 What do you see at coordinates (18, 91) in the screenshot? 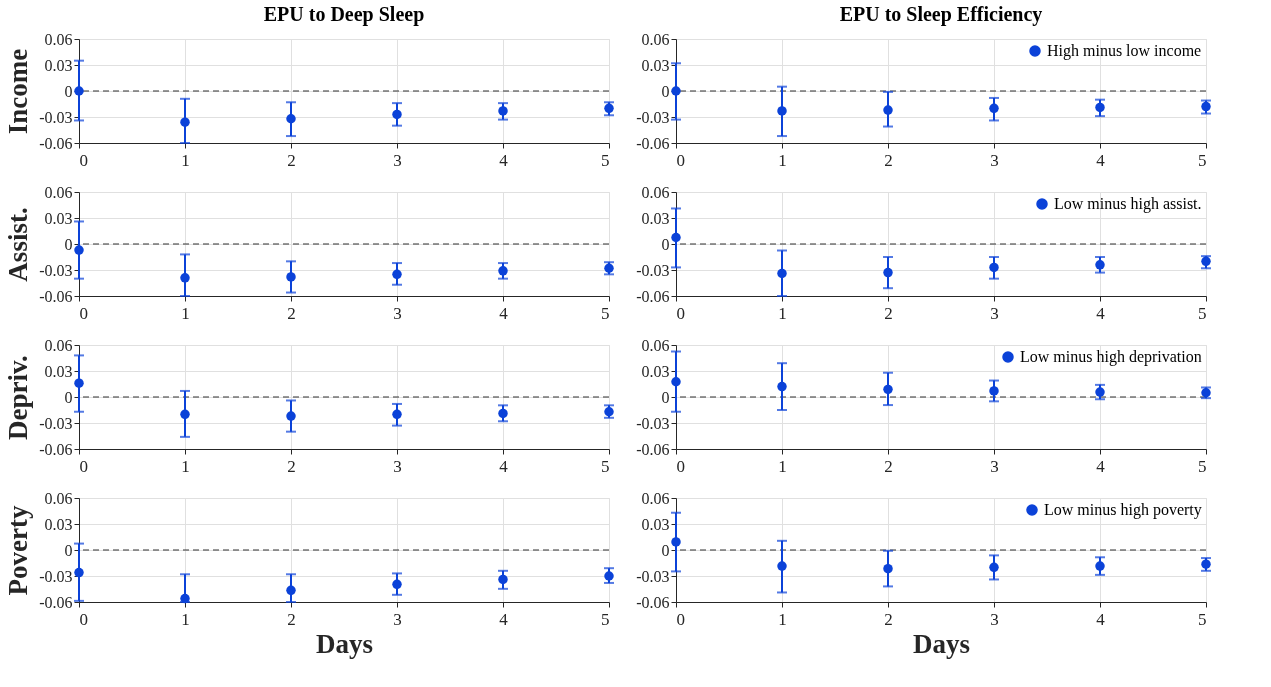
I see `y-axis-title: Income` at bounding box center [18, 91].